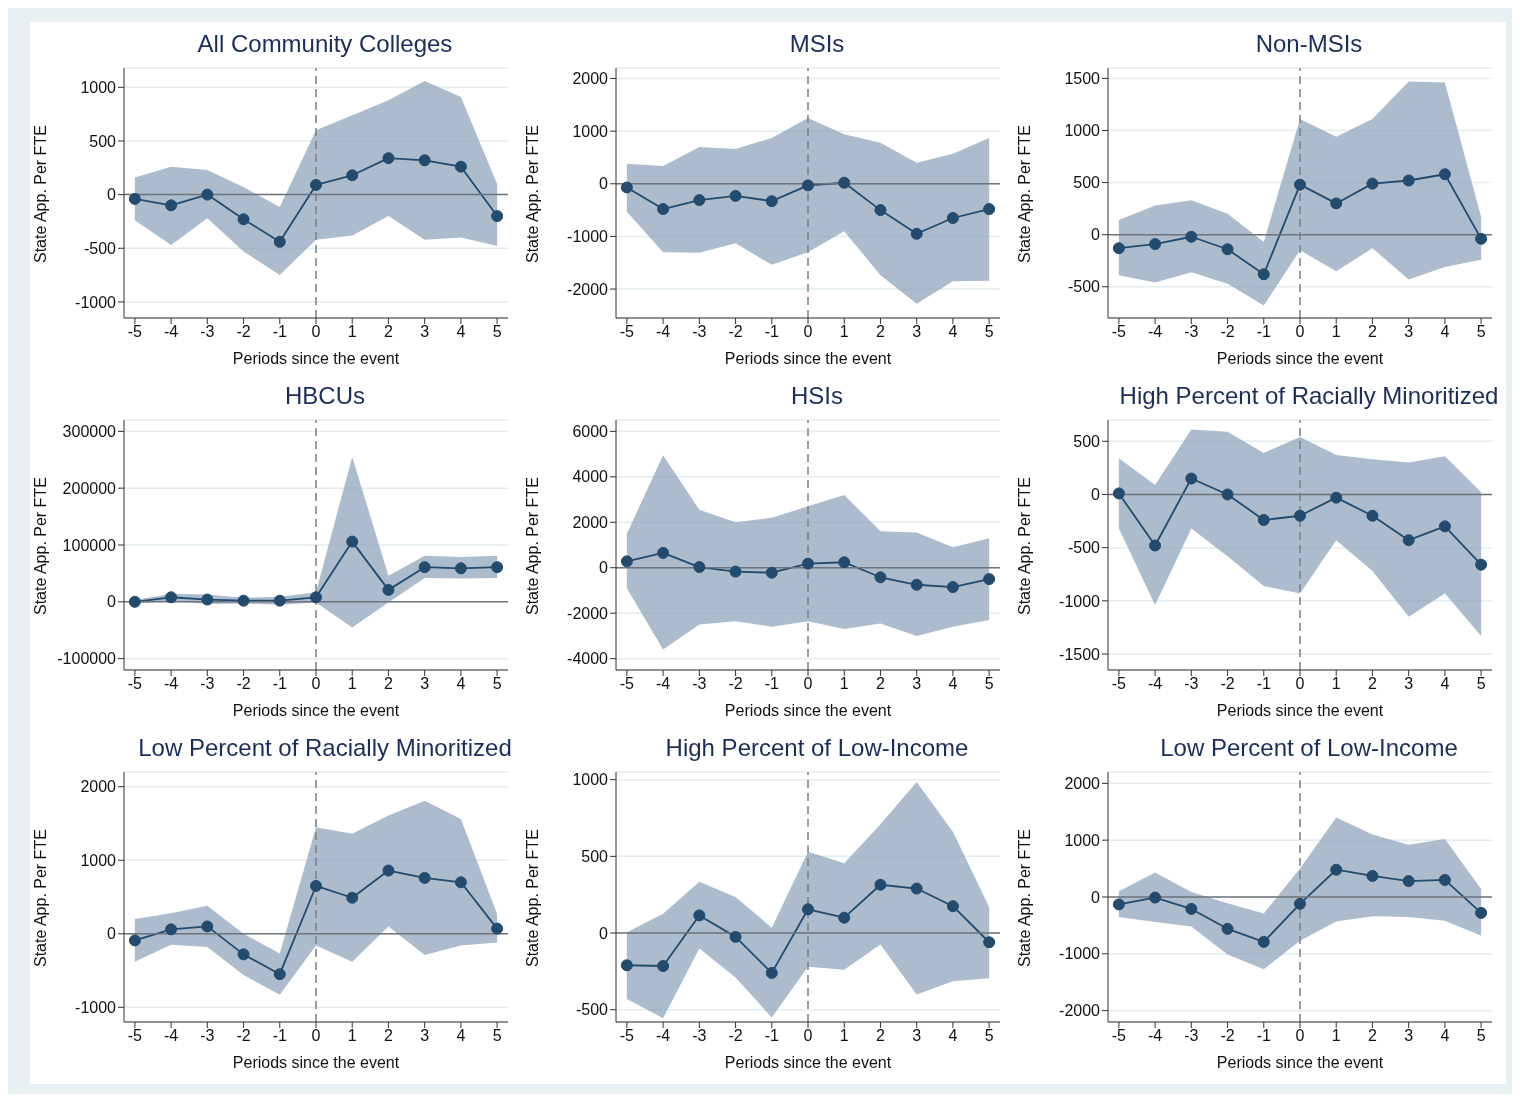 The height and width of the screenshot is (1116, 1520). I want to click on x-tick-label: -3, so click(207, 684).